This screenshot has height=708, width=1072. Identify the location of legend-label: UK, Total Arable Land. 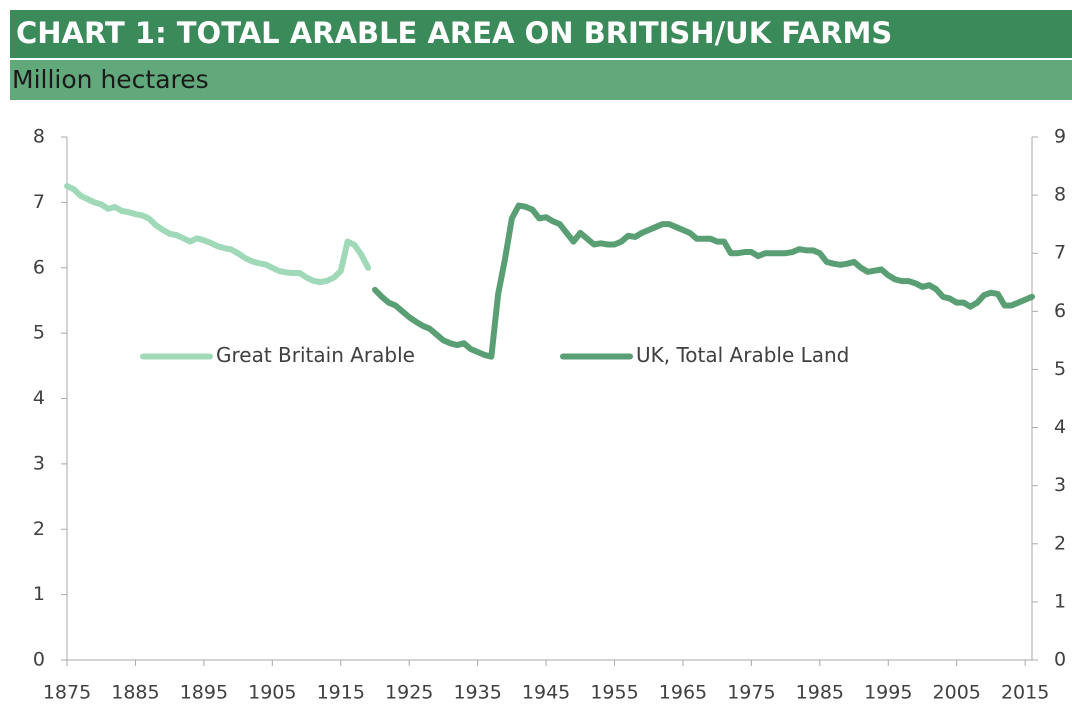
(742, 355).